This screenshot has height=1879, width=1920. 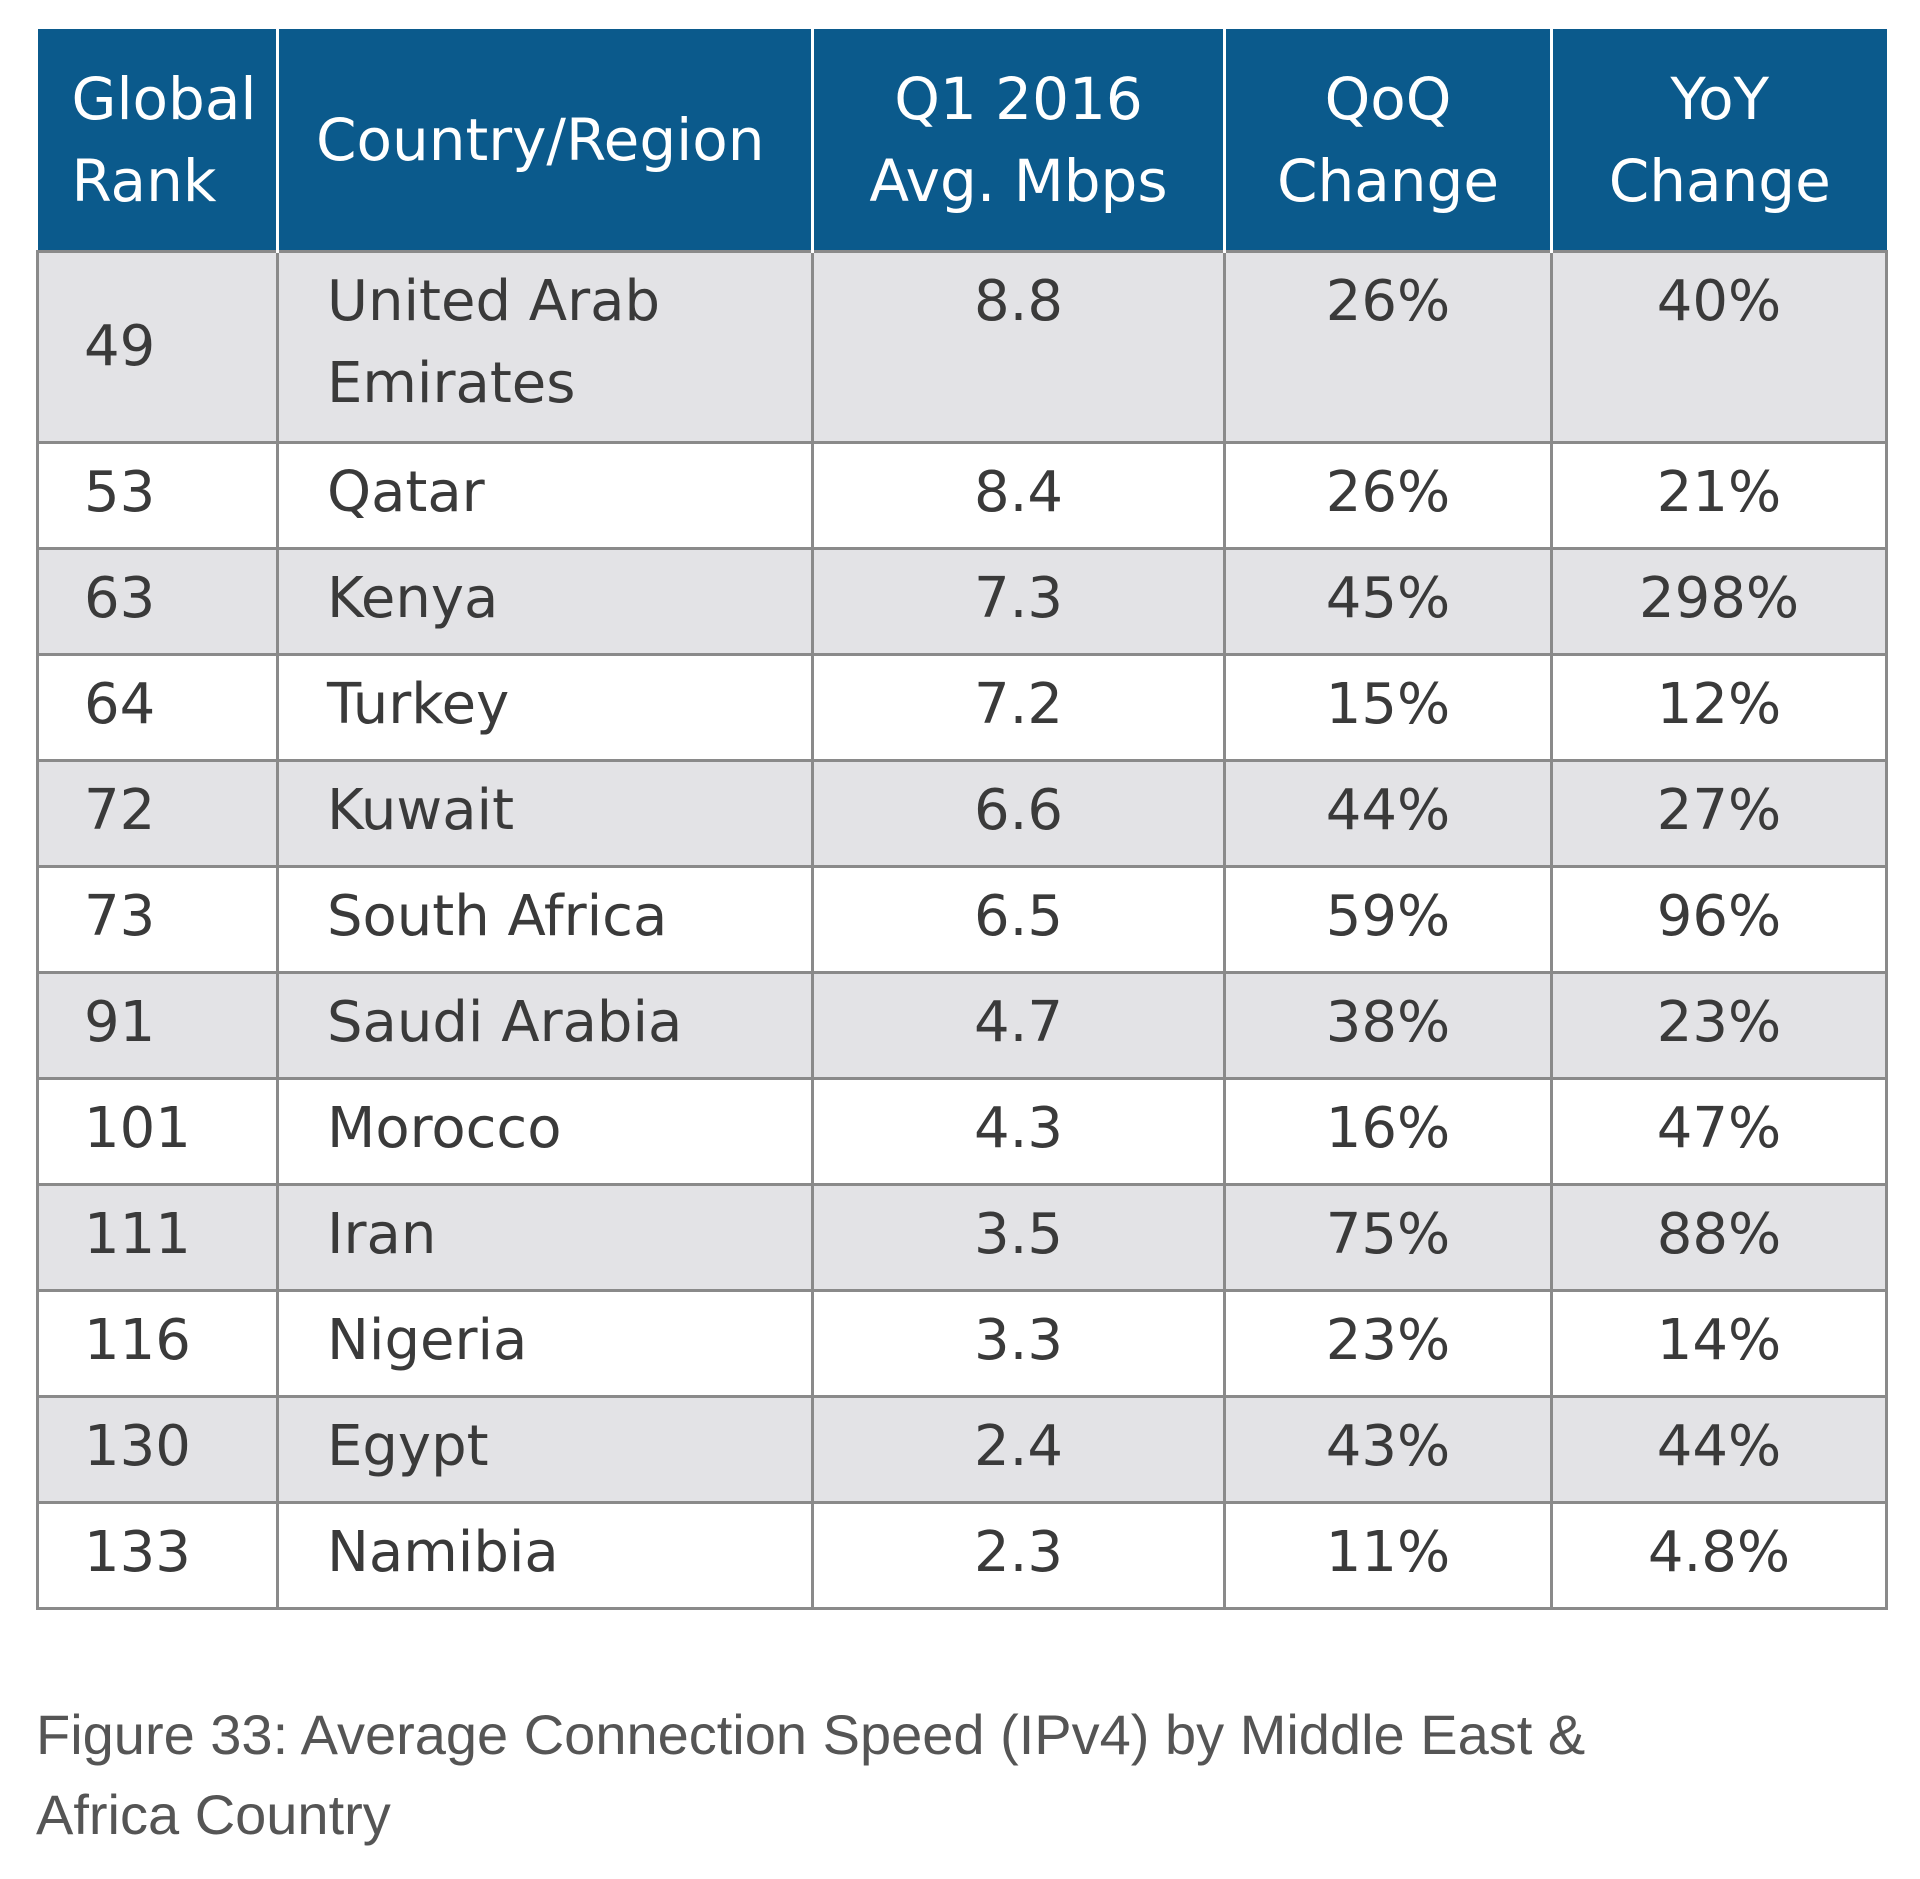 What do you see at coordinates (1388, 601) in the screenshot?
I see `qoq-change-cell: 45%` at bounding box center [1388, 601].